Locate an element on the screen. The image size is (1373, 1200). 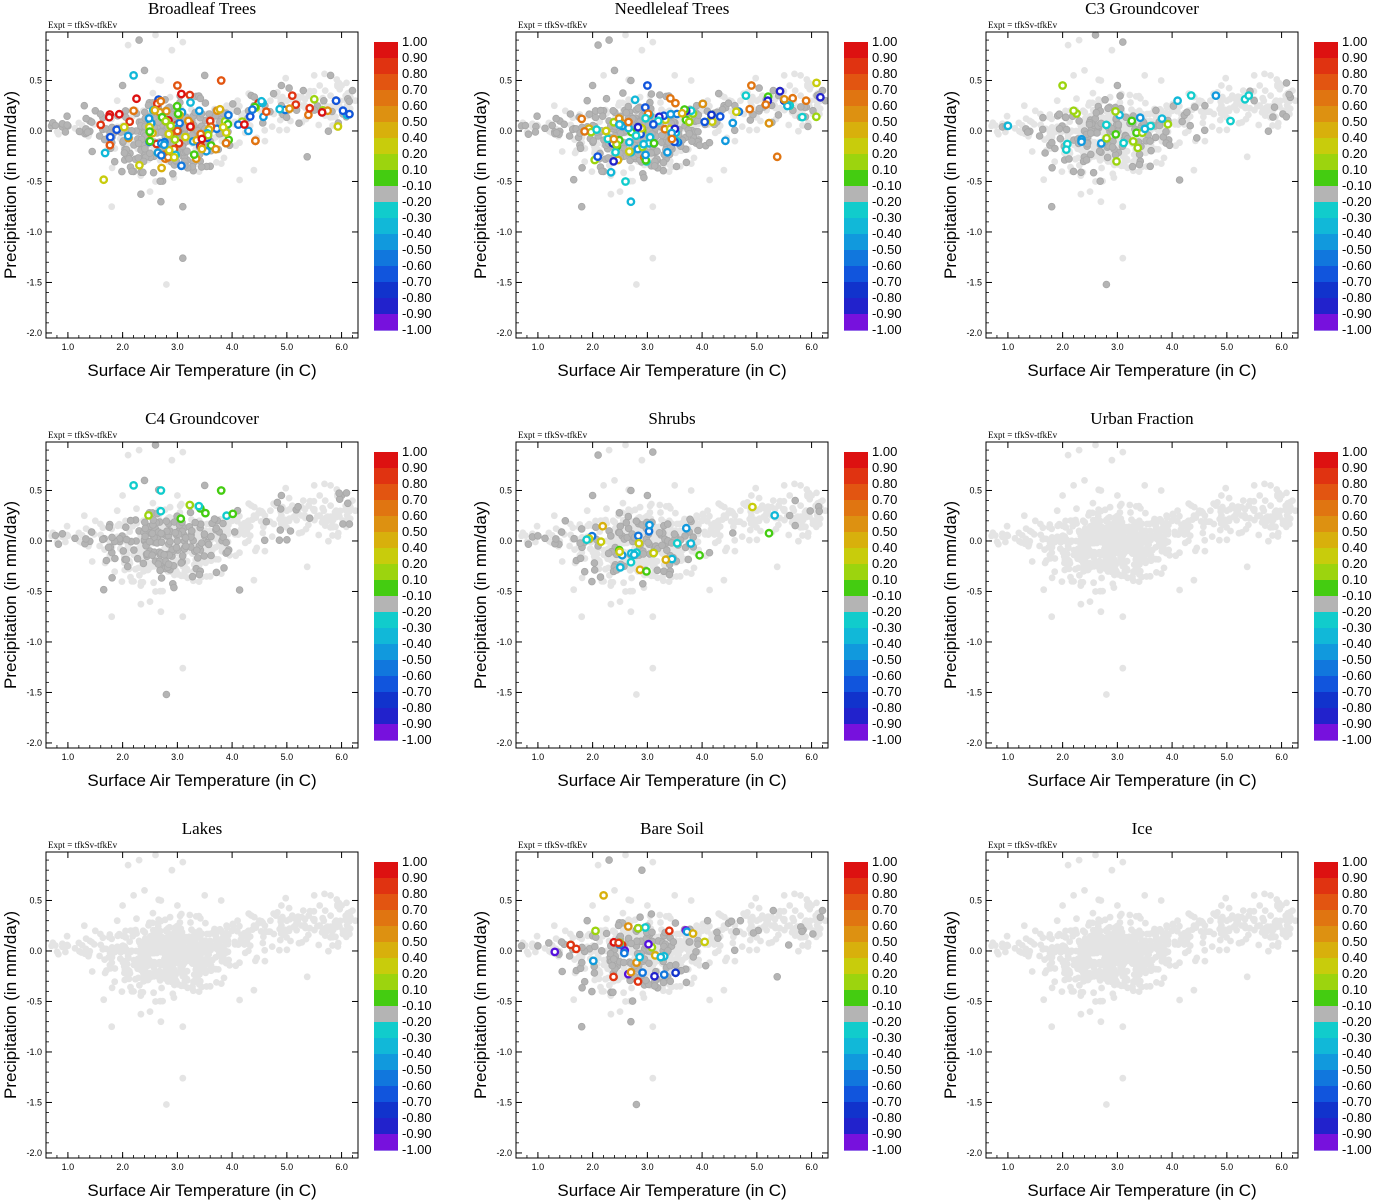
y-tick-label: -2.0 is located at coordinates (504, 333).